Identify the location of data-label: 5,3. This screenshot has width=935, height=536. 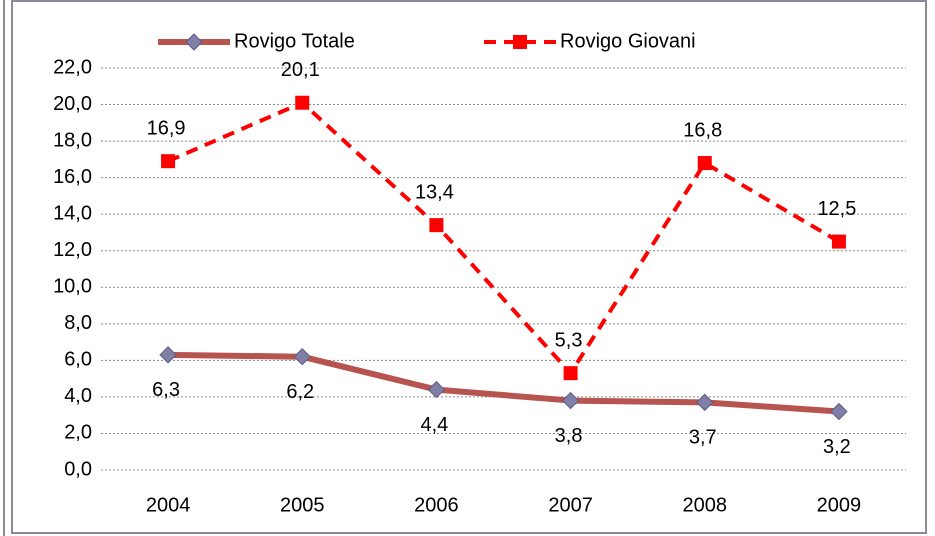
(569, 340).